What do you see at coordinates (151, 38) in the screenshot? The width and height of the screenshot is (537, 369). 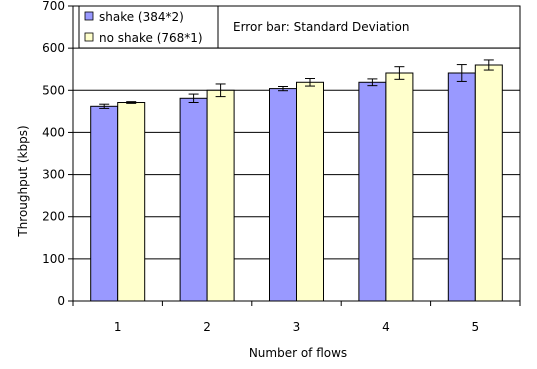 I see `legend-label-no-shake: no shake (768*1)` at bounding box center [151, 38].